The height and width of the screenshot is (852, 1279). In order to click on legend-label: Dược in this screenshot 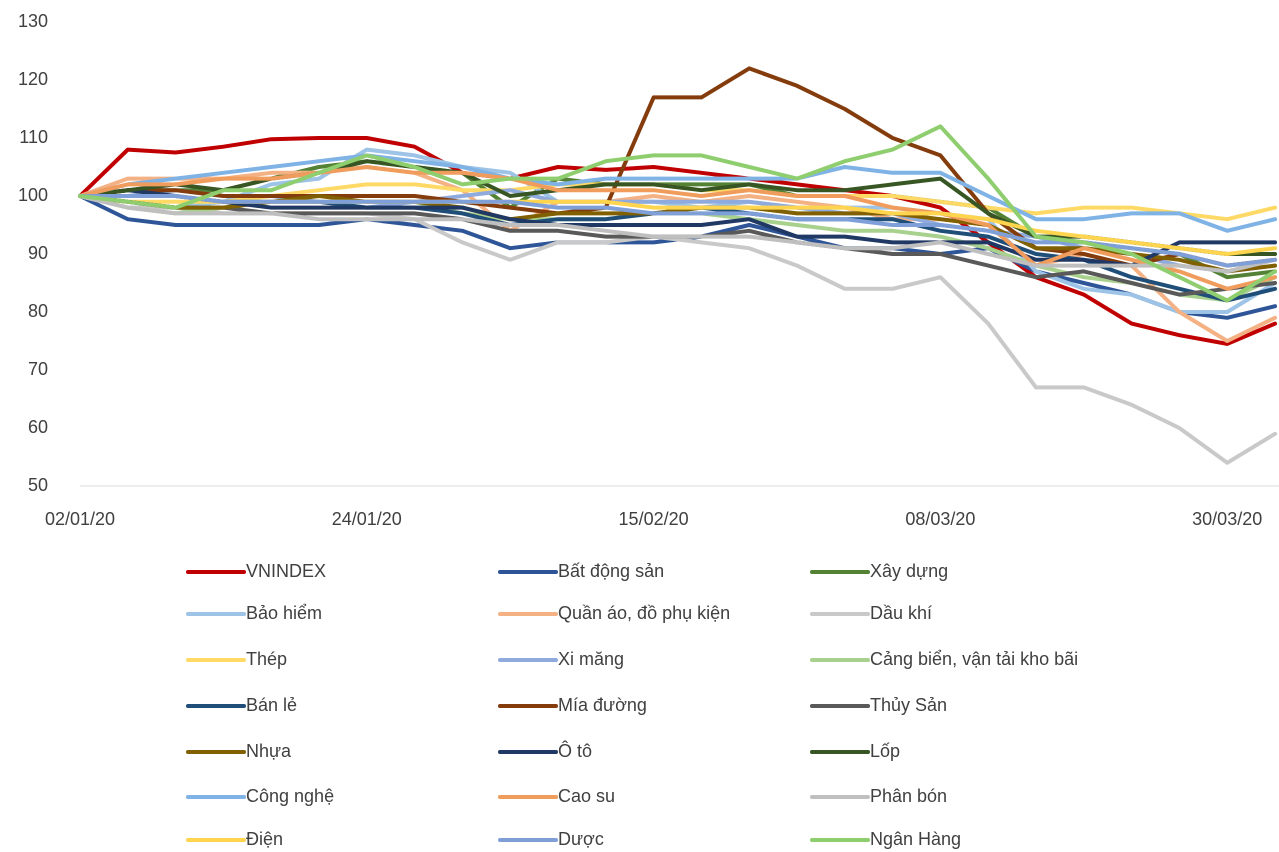, I will do `click(581, 839)`.